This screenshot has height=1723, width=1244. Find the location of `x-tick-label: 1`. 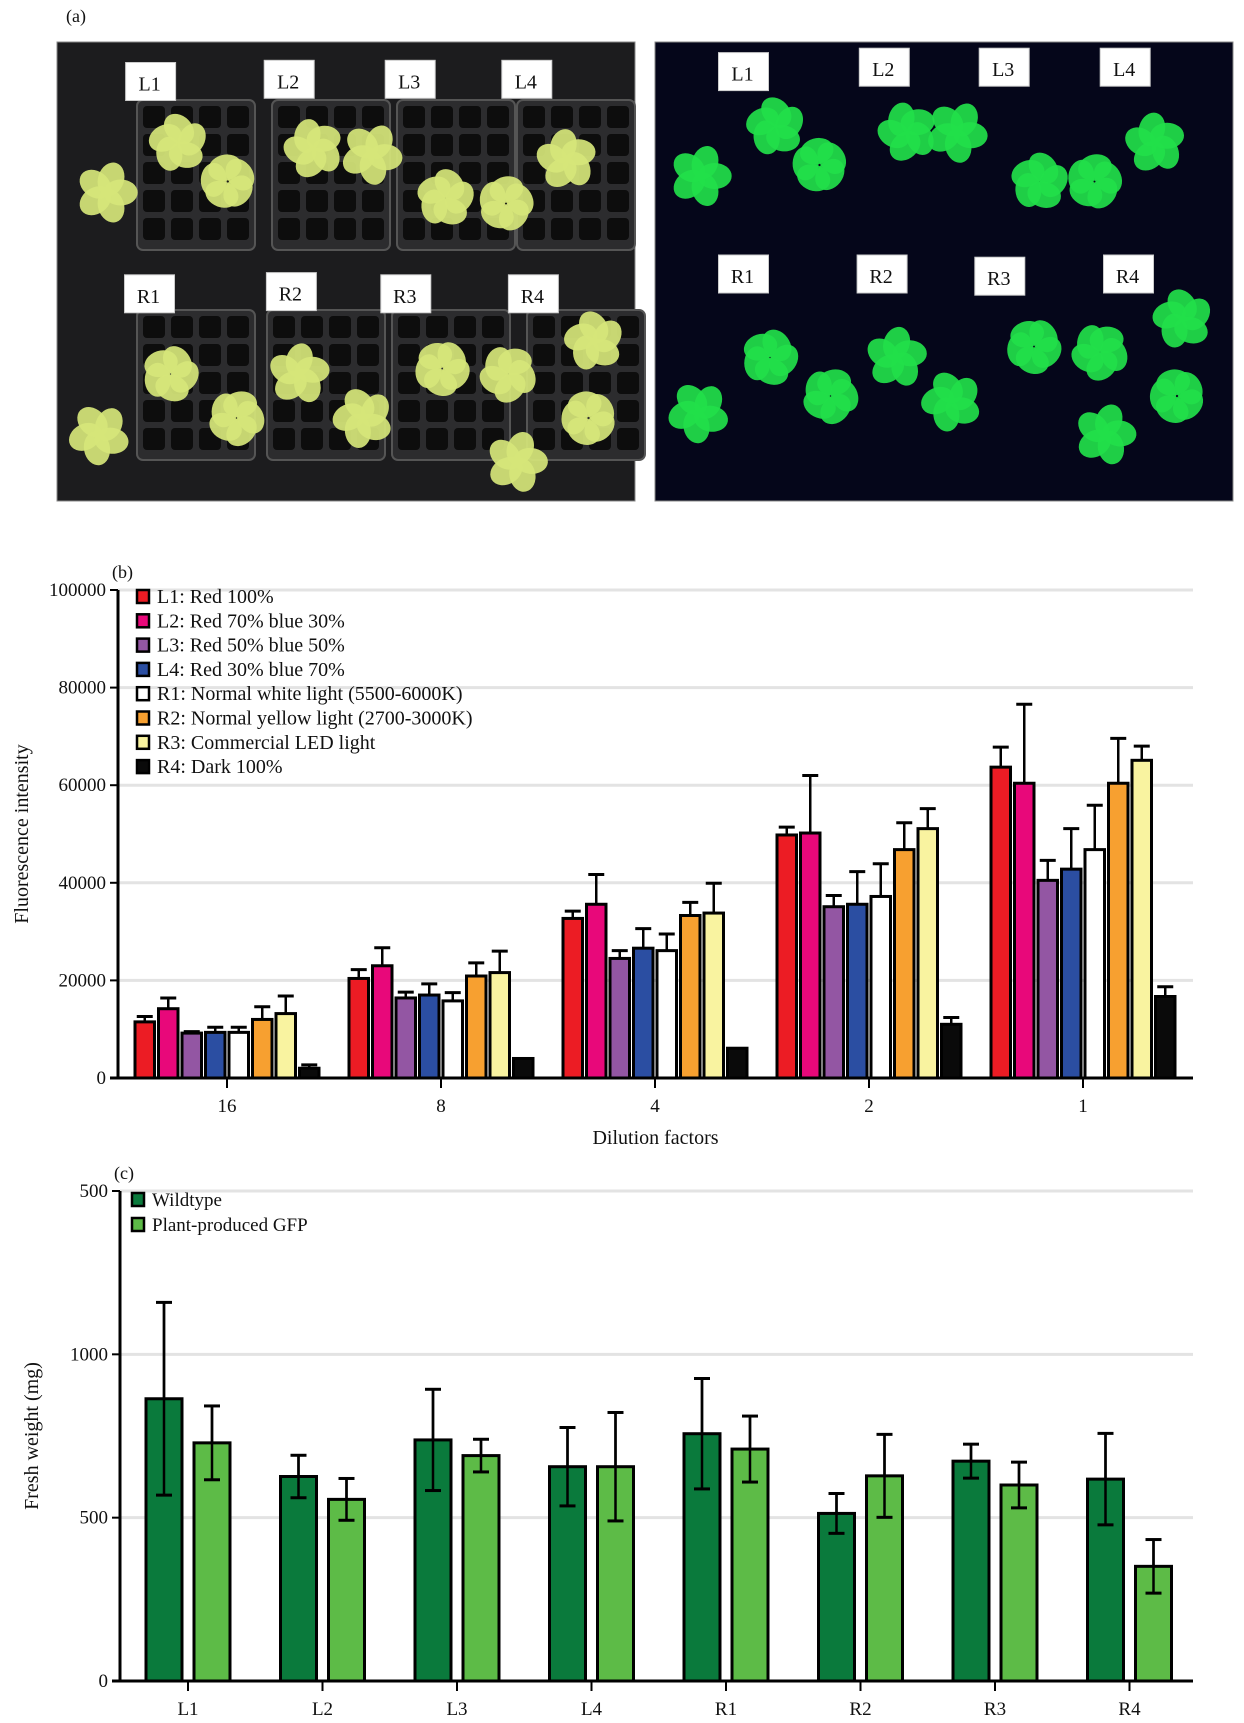

x-tick-label: 1 is located at coordinates (1083, 1106).